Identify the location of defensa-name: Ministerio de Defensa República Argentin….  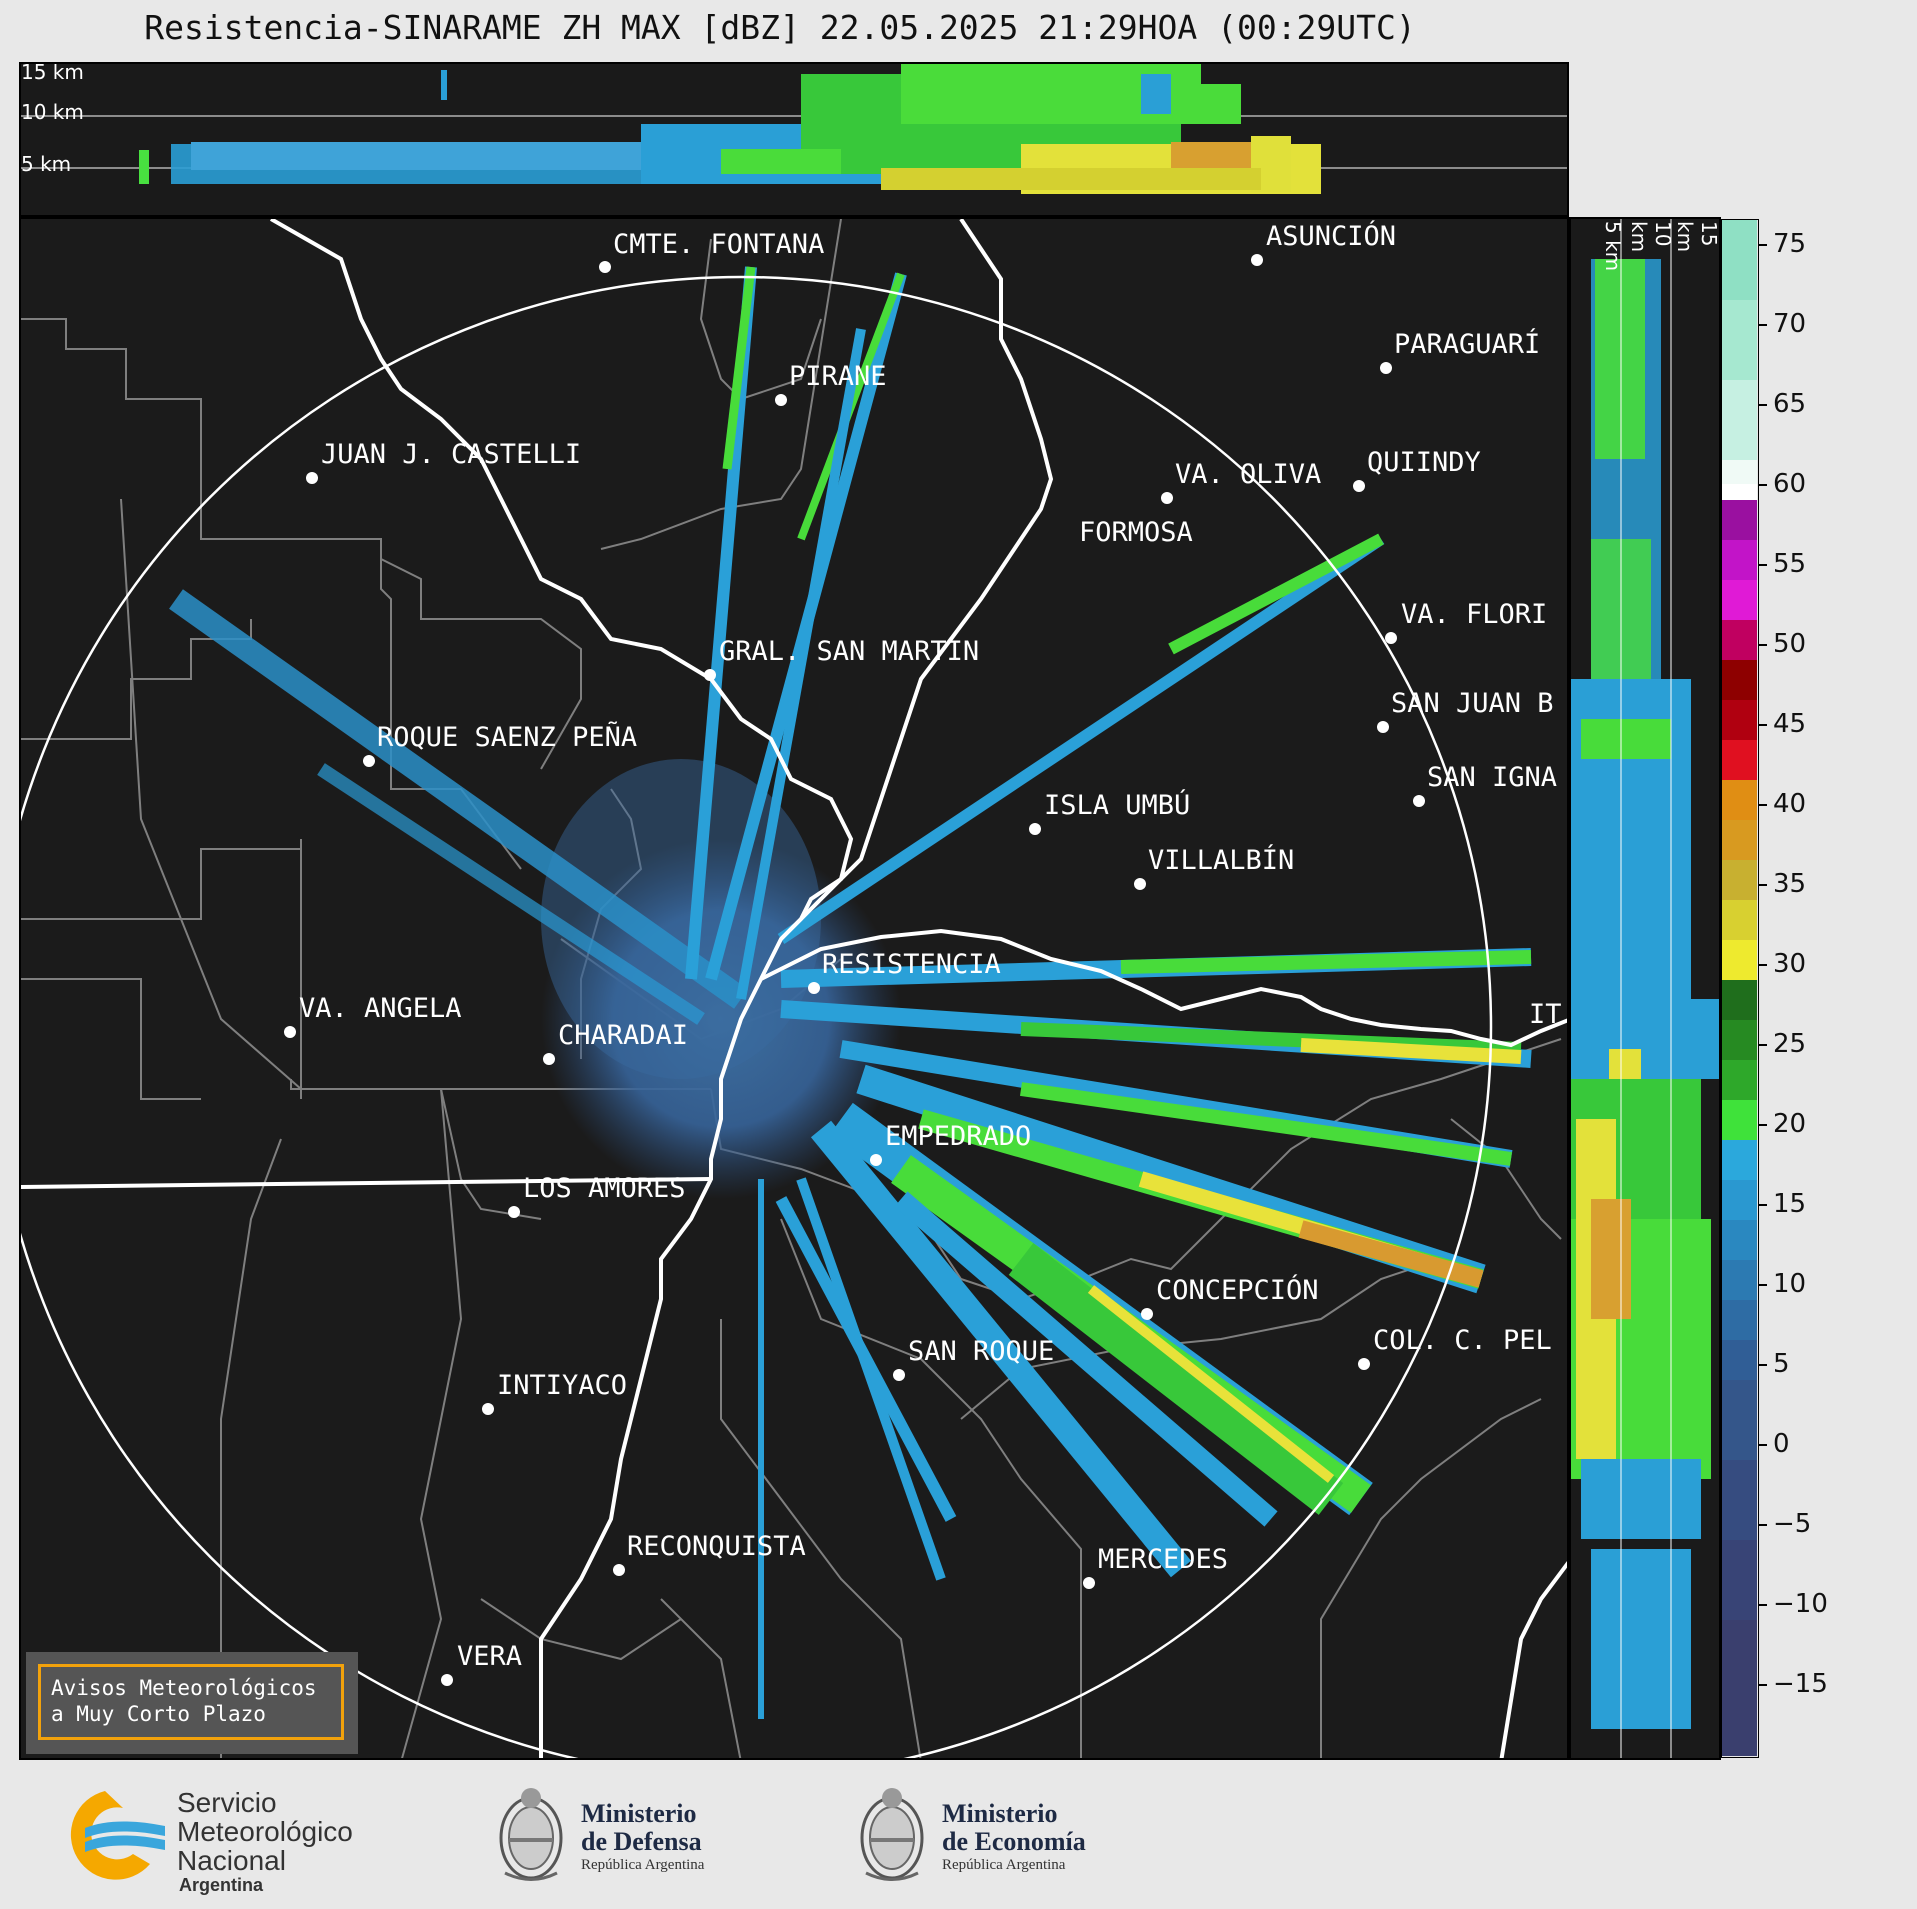
(642, 1837).